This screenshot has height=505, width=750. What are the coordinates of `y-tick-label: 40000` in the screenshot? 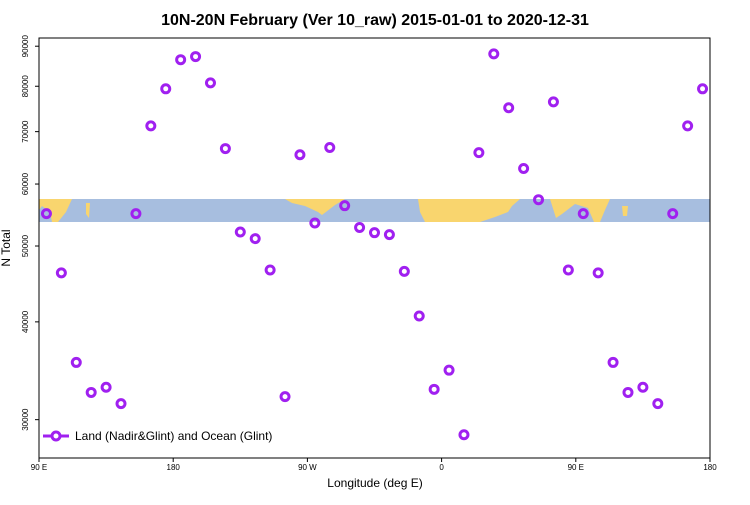 It's located at (25, 321).